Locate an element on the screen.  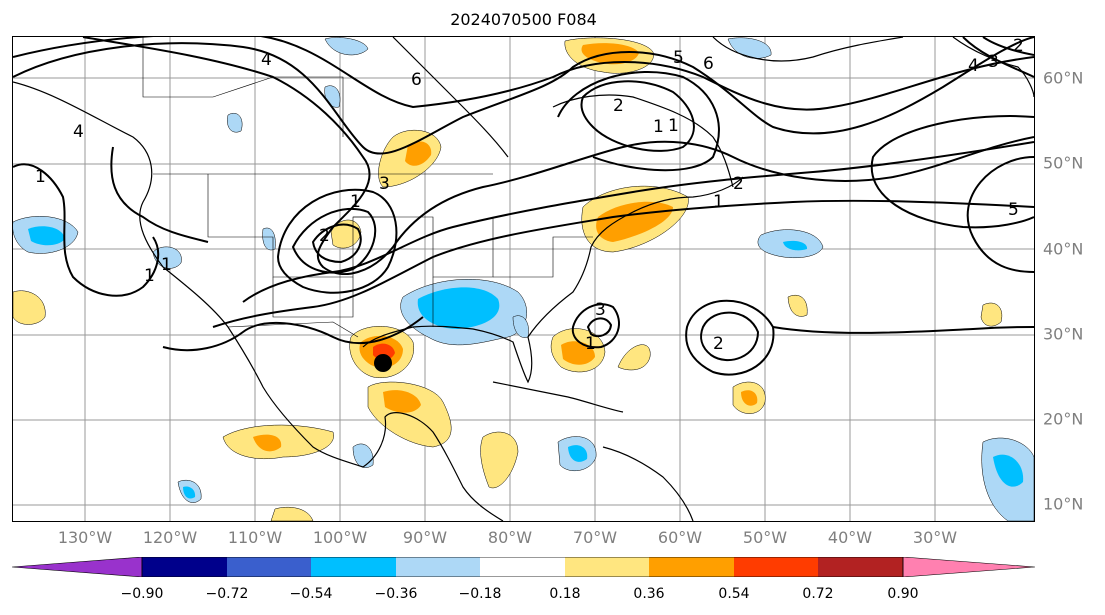
map-title: 2024070500 F084 is located at coordinates (523, 19).